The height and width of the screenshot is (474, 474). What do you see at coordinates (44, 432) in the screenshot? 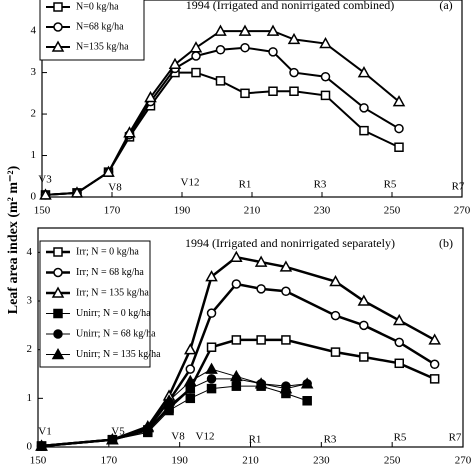
I see `growth-stage-label: V1` at bounding box center [44, 432].